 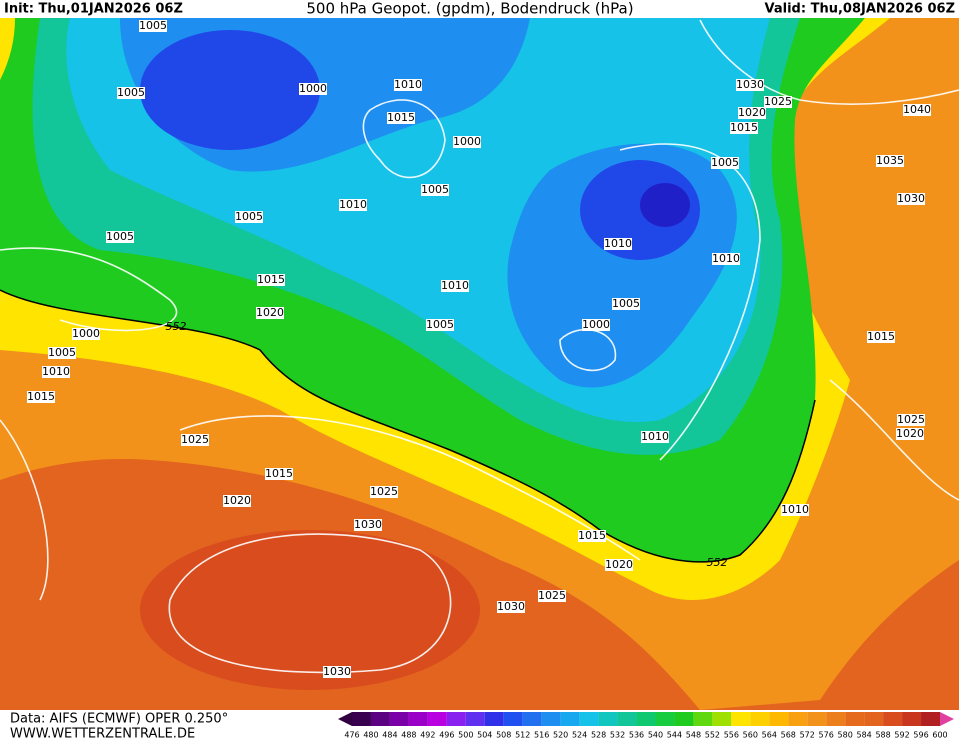 What do you see at coordinates (693, 735) in the screenshot?
I see `scale-label: 548` at bounding box center [693, 735].